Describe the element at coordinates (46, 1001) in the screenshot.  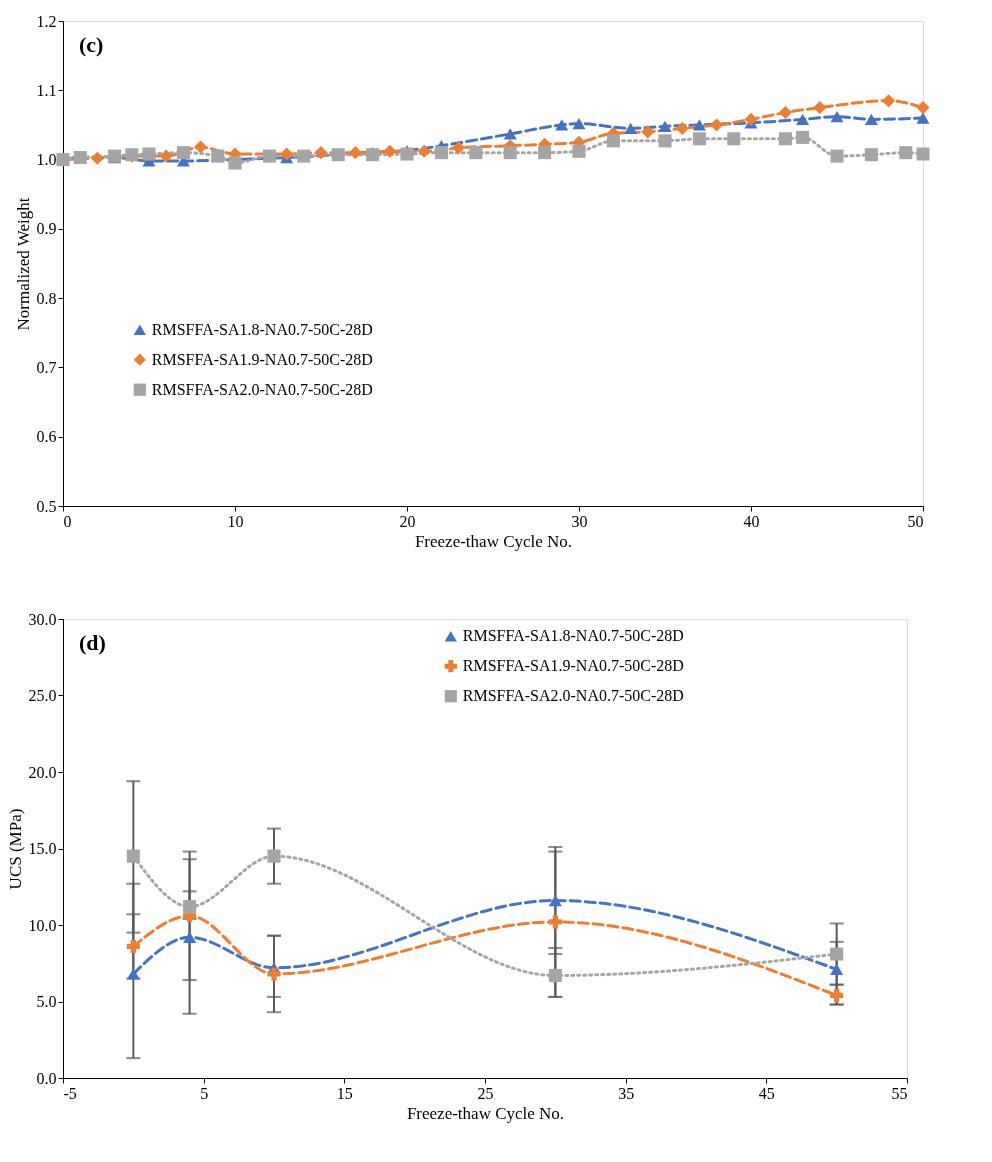
I see `y-tick-label: 5.0` at that location.